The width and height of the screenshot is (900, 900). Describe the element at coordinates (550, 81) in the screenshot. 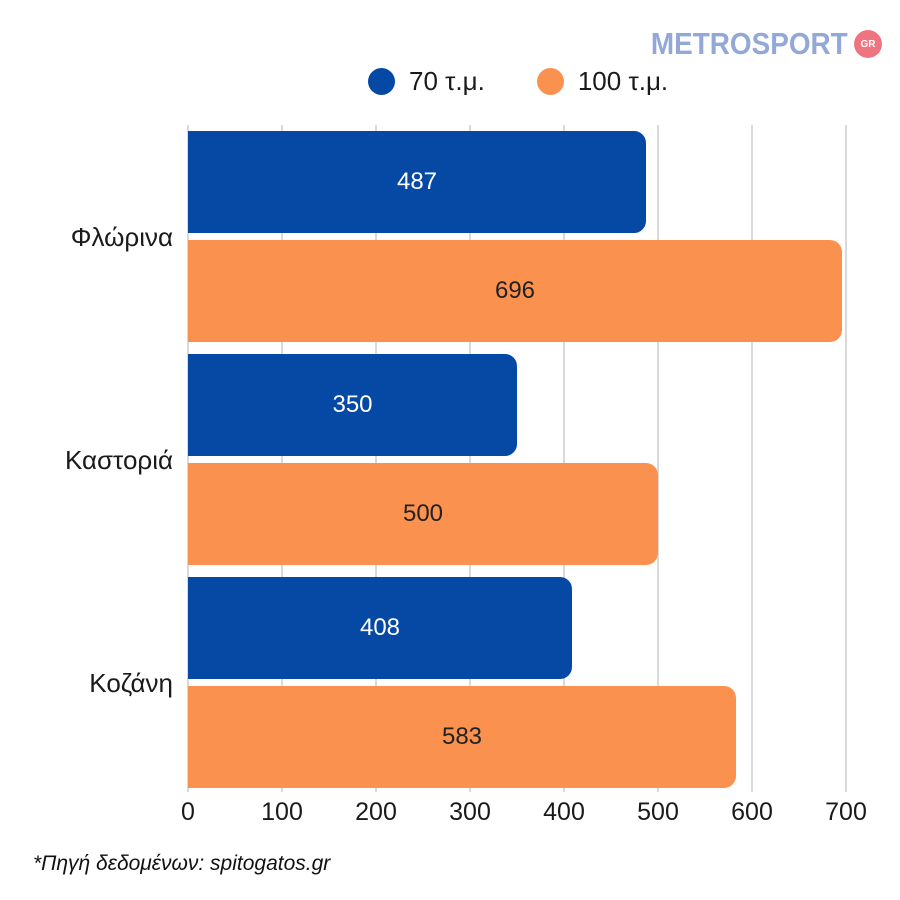

I see `legend-dot-orange-icon` at that location.